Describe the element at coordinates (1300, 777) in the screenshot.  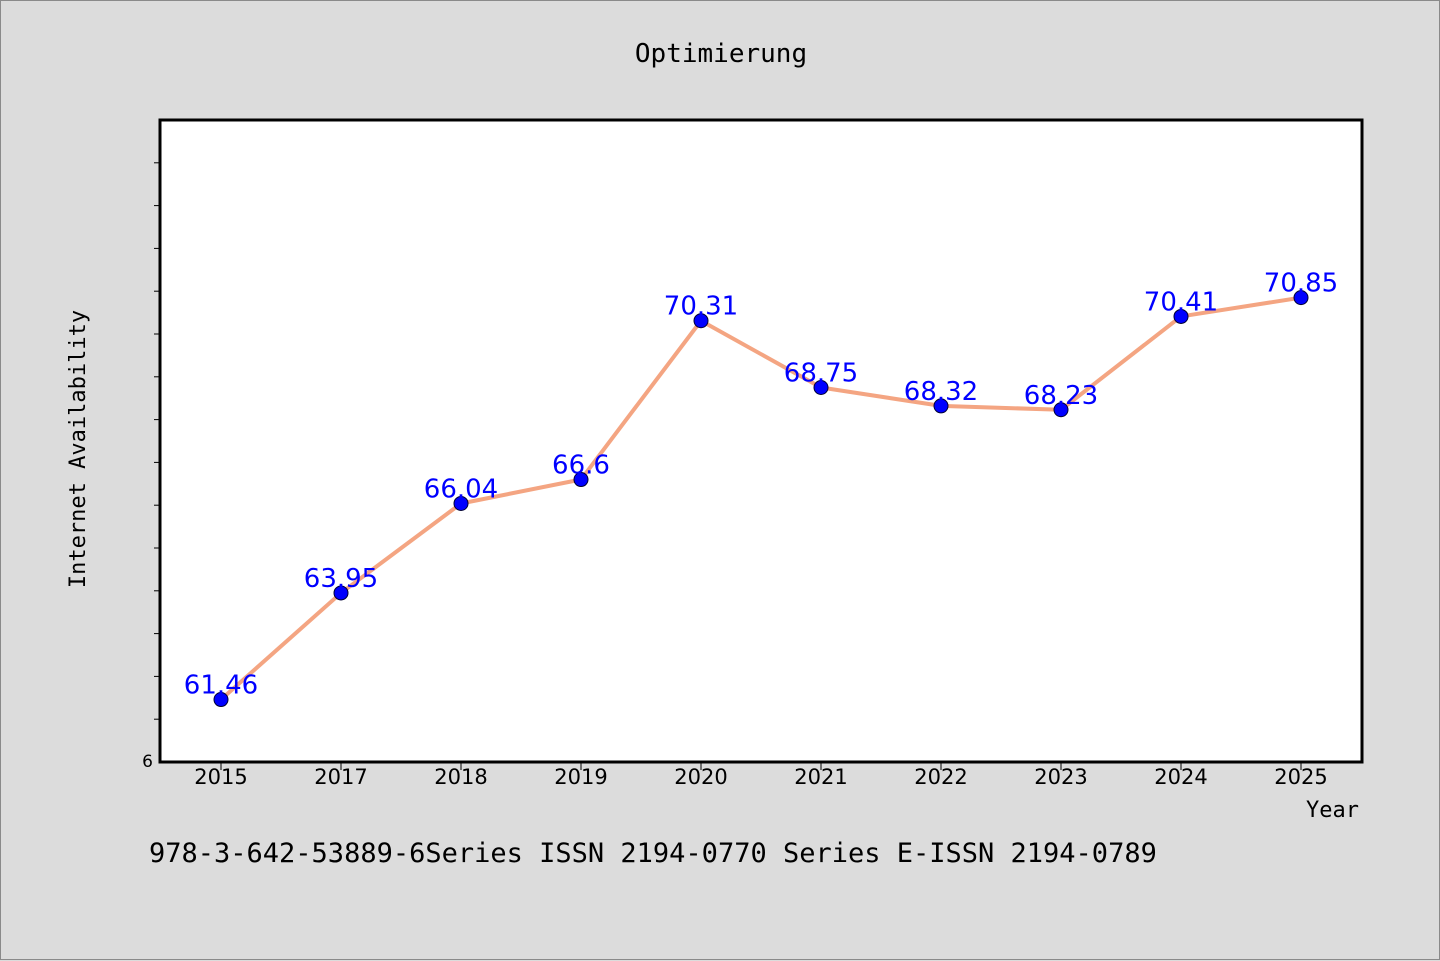
I see `x-tick-label: 2025` at that location.